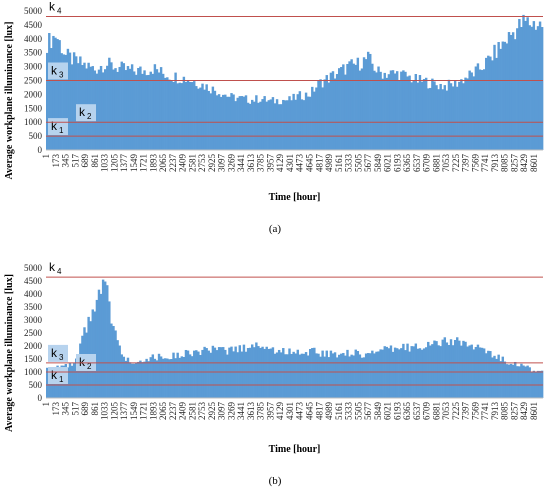  Describe the element at coordinates (310, 411) in the screenshot. I see `x-tick-label: 4645` at that location.